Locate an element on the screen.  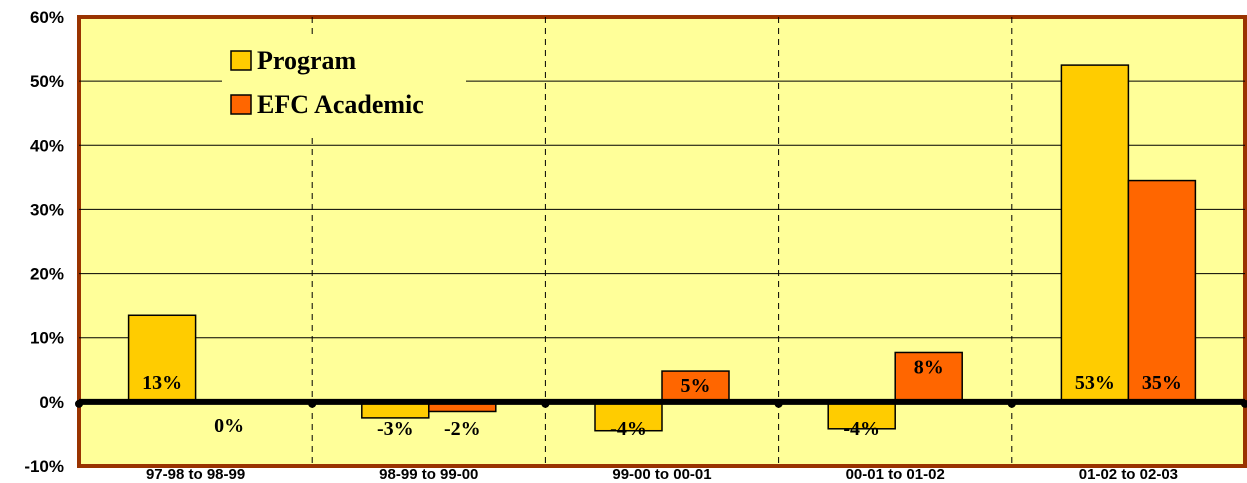
legend-swatch-program is located at coordinates (241, 60).